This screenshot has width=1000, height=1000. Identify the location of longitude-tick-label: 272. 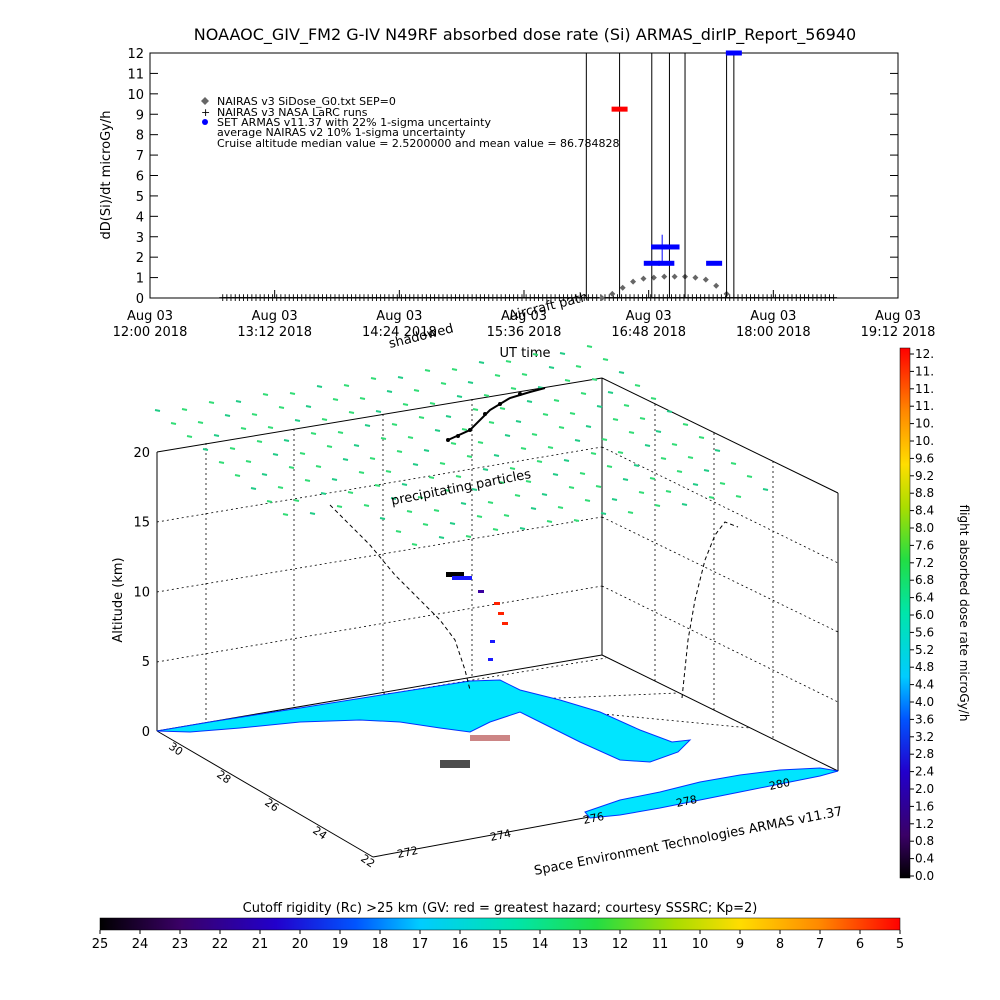
(407, 852).